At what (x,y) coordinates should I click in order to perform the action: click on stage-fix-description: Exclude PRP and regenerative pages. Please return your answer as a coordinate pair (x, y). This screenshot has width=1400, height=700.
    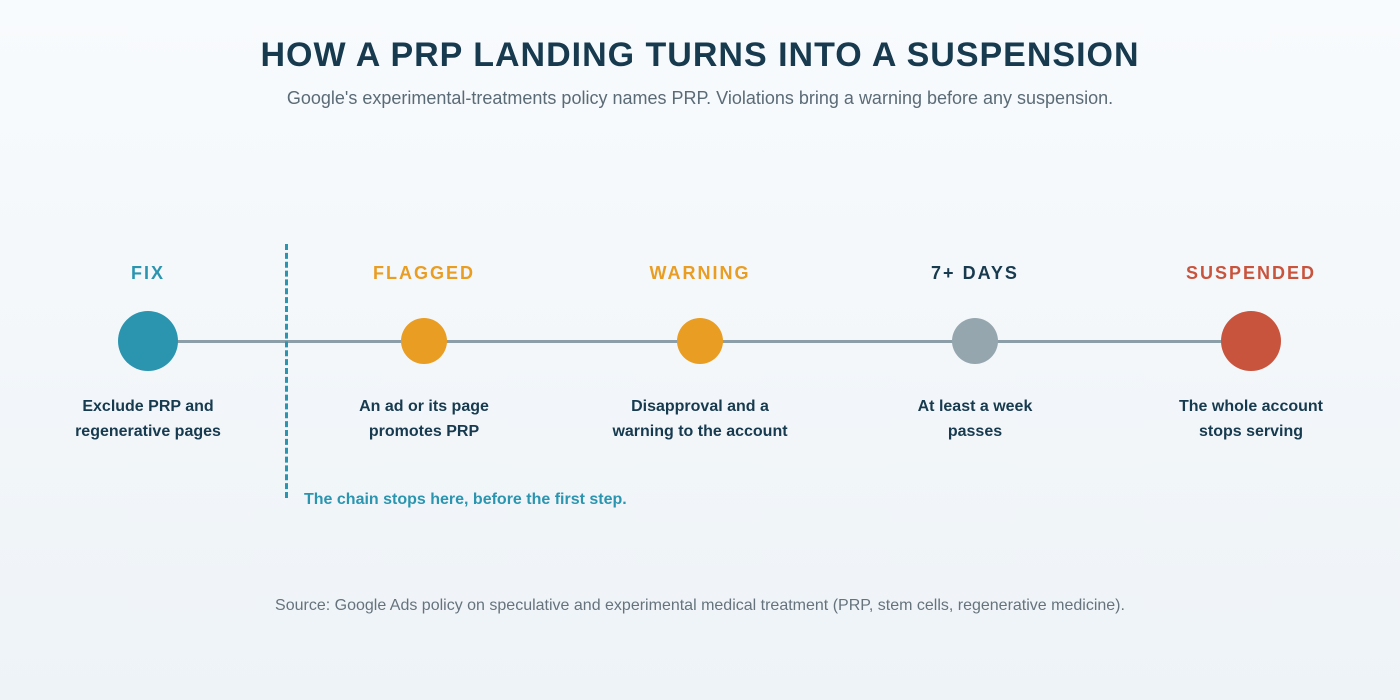
    Looking at the image, I should click on (148, 419).